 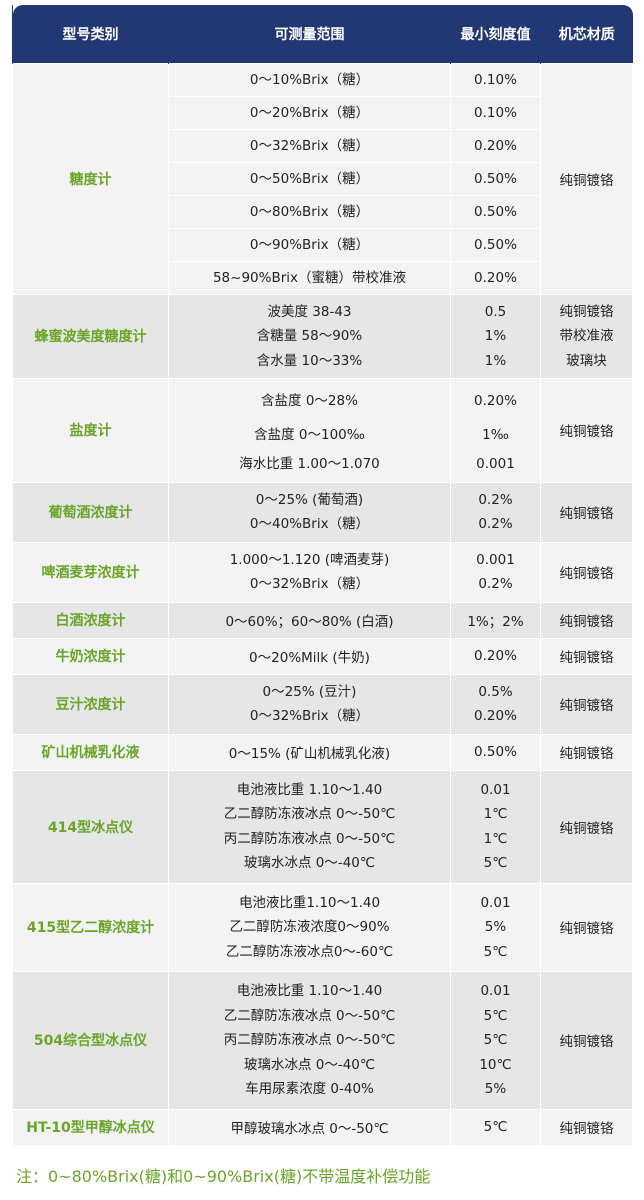 I want to click on material-cell: 纯铜镀铬 带校准液 玻璃块, so click(x=586, y=336).